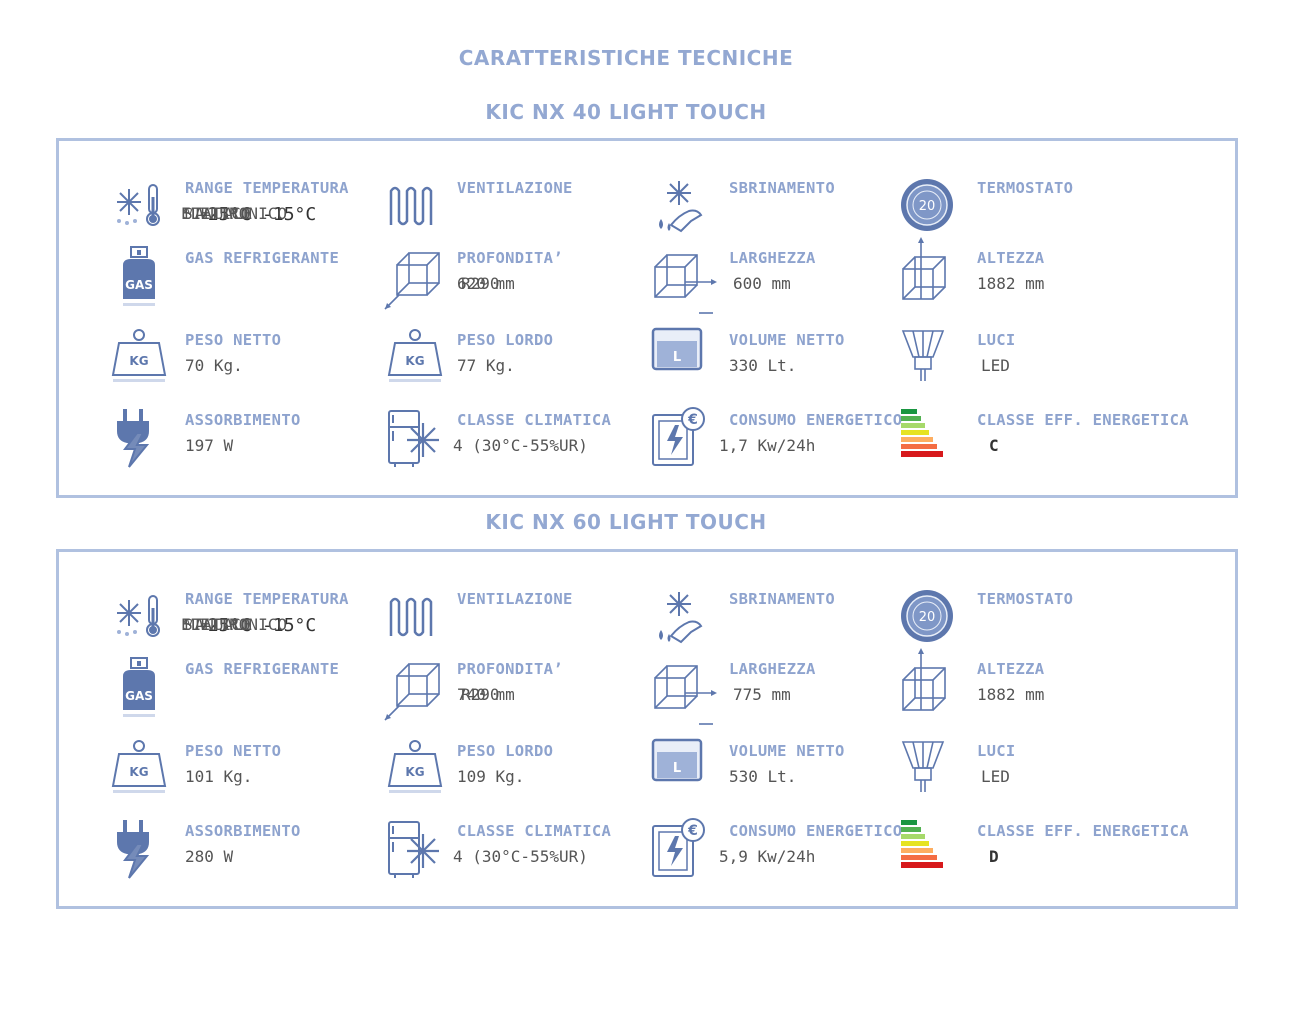 The image size is (1302, 1012). What do you see at coordinates (480, 694) in the screenshot?
I see `spec-value: R290` at bounding box center [480, 694].